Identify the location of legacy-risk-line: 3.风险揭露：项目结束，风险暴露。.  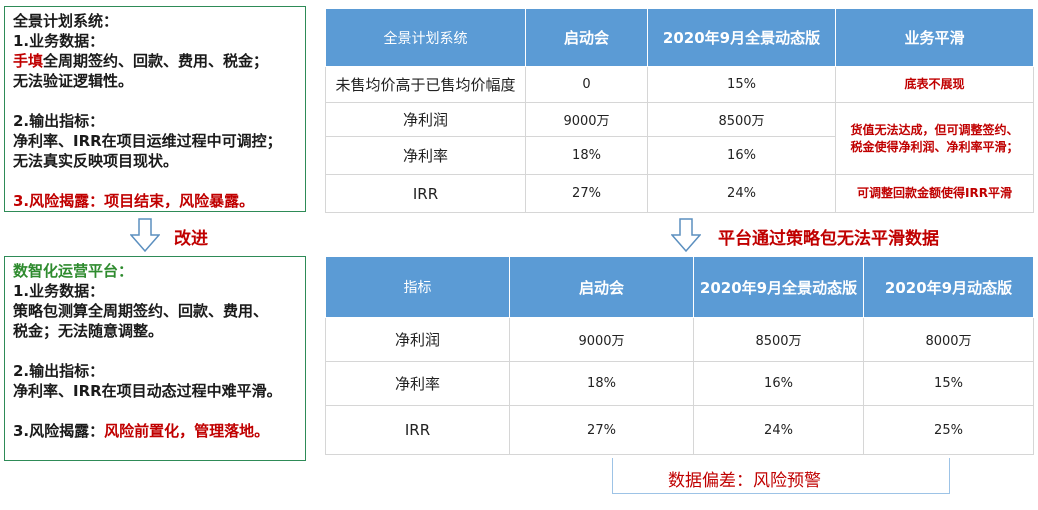
(134, 201).